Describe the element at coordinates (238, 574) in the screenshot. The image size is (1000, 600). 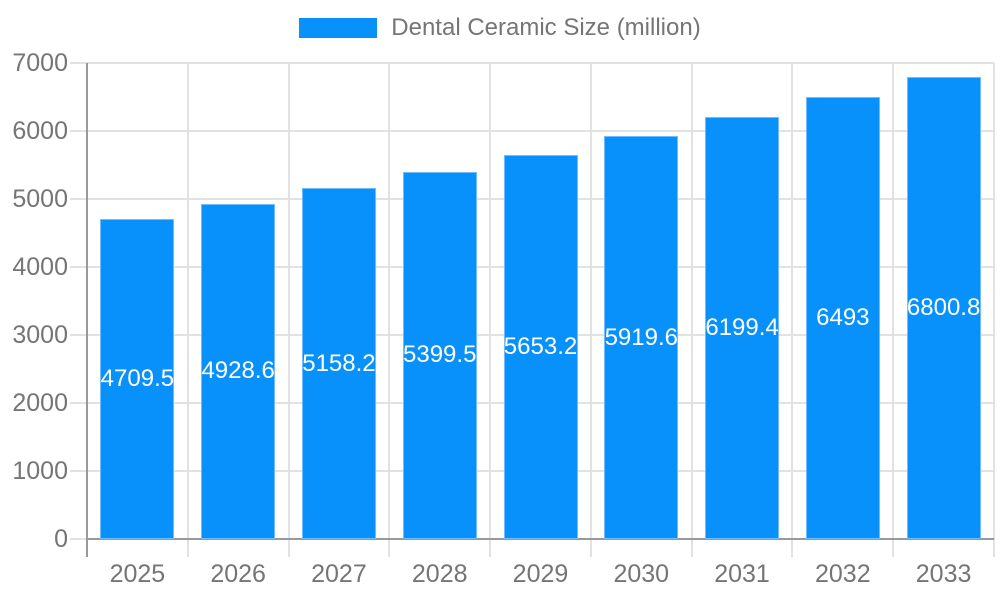
I see `x-tick-label: 2026` at that location.